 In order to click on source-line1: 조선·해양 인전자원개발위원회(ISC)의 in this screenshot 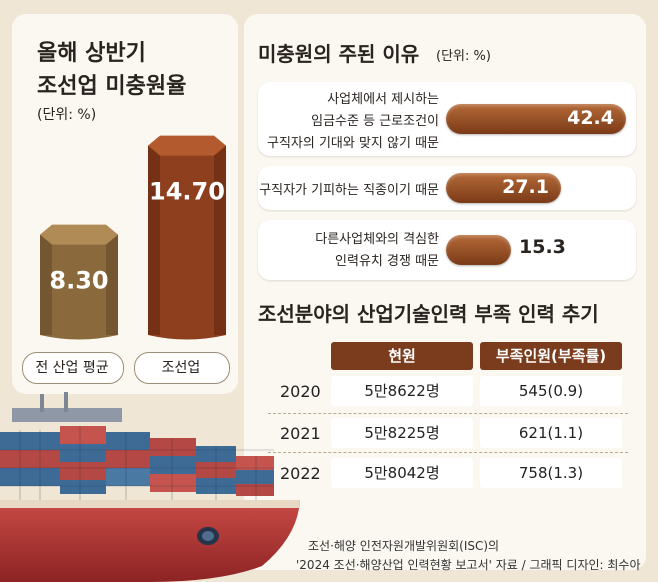, I will do `click(404, 546)`.